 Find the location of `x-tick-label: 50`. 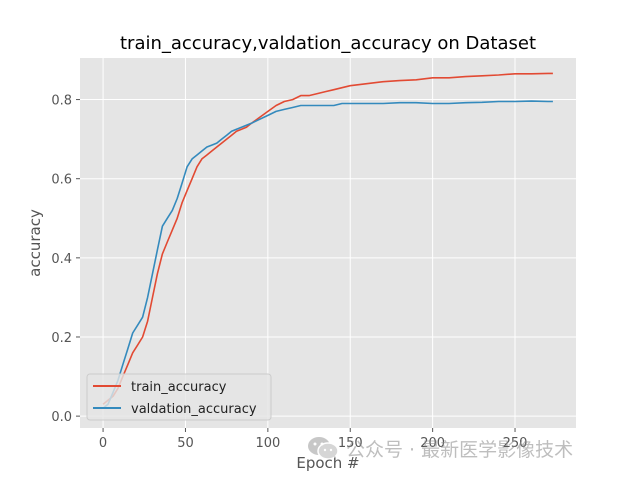

x-tick-label: 50 is located at coordinates (185, 443).